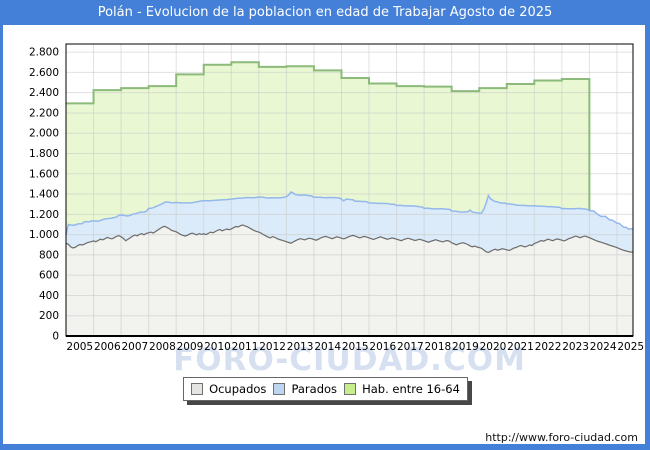 The image size is (650, 450). I want to click on svg-text: 2014, so click(327, 347).